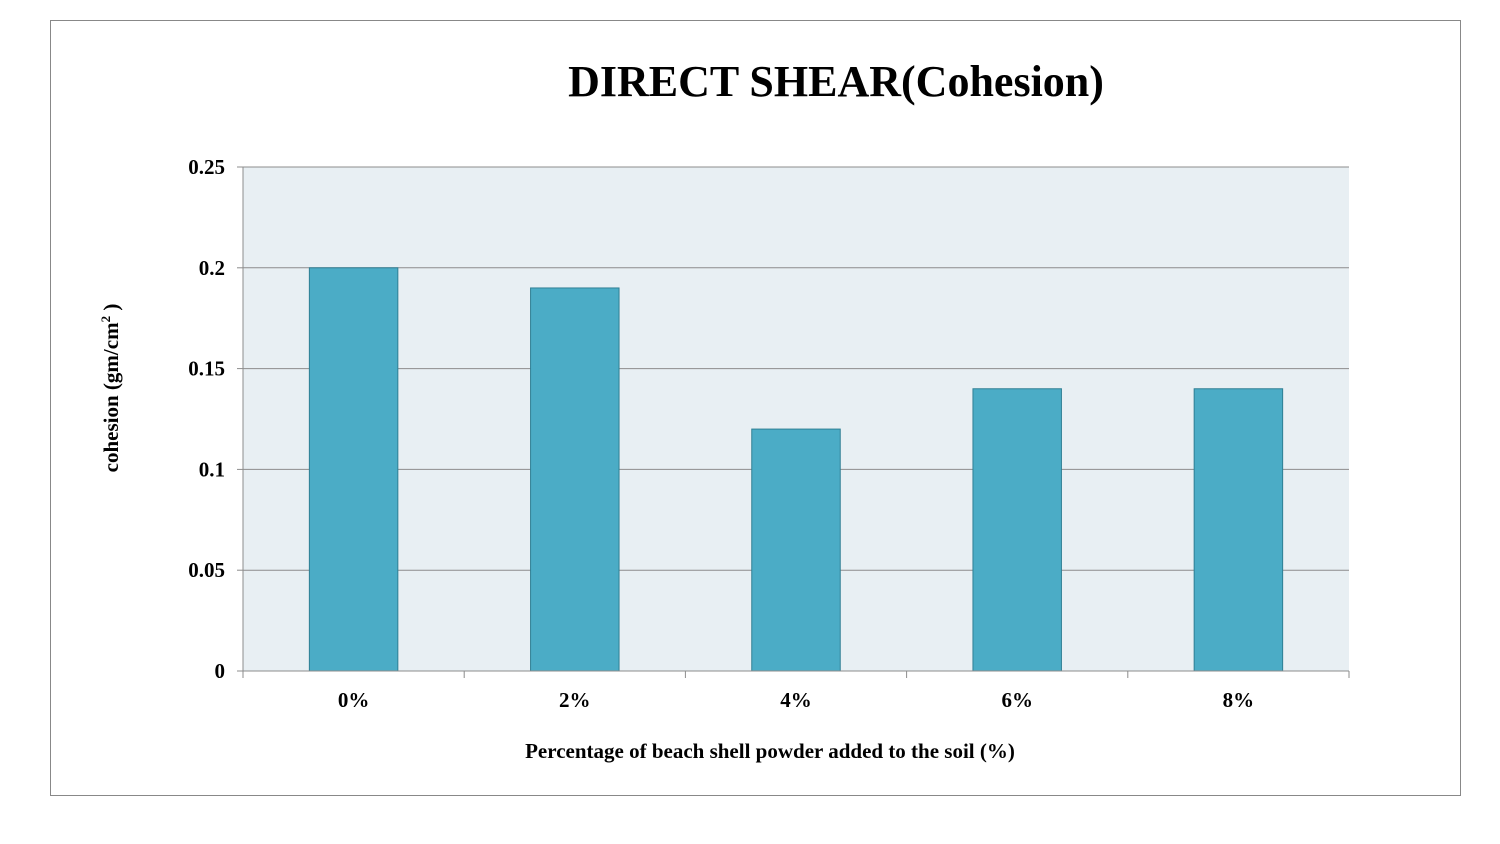  Describe the element at coordinates (206, 369) in the screenshot. I see `y-tick-label: 0.15` at that location.